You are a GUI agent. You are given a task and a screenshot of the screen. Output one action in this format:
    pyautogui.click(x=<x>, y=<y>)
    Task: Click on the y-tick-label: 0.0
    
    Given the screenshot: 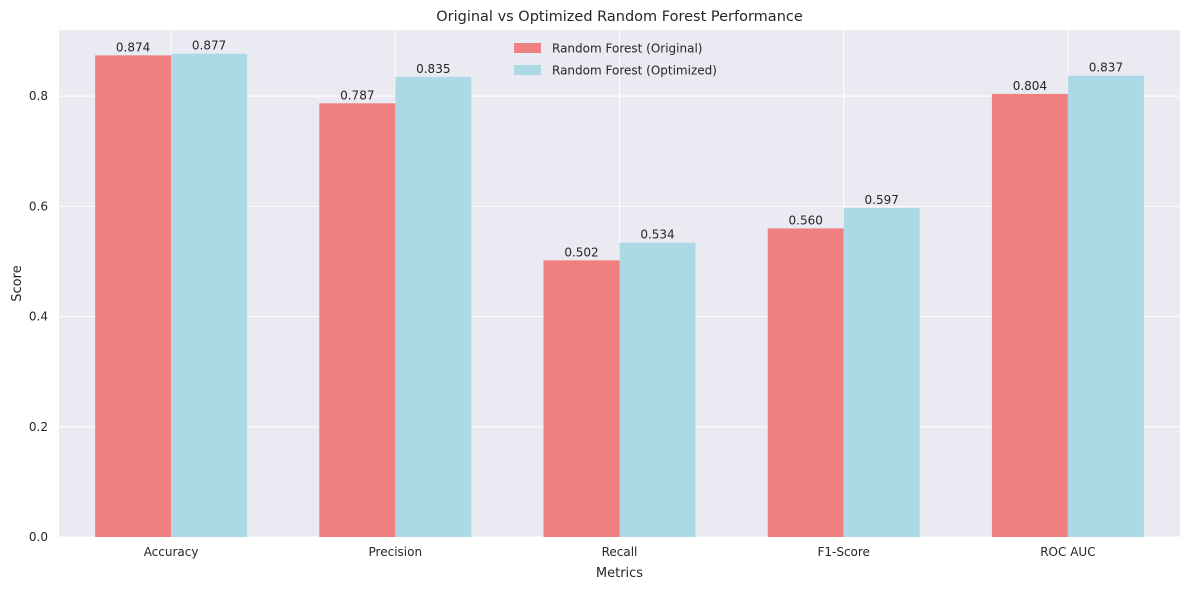 What is the action you would take?
    pyautogui.click(x=38, y=537)
    